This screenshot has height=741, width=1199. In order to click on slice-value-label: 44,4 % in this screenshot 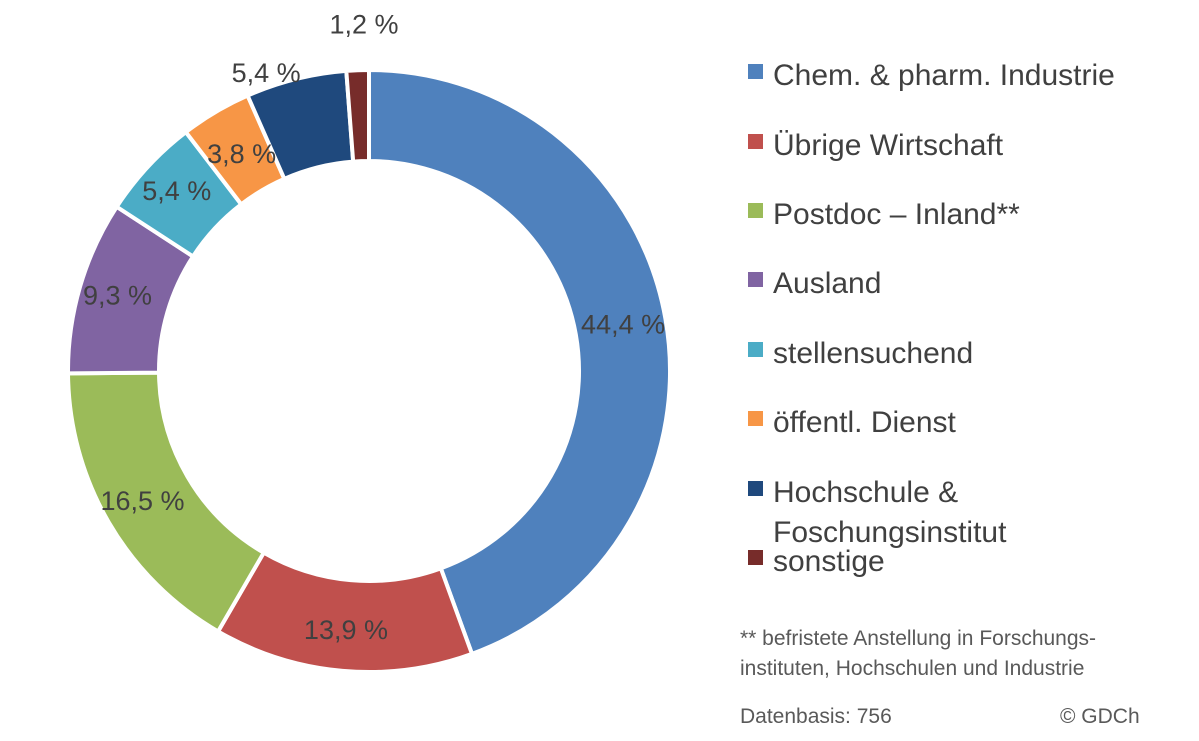, I will do `click(623, 324)`.